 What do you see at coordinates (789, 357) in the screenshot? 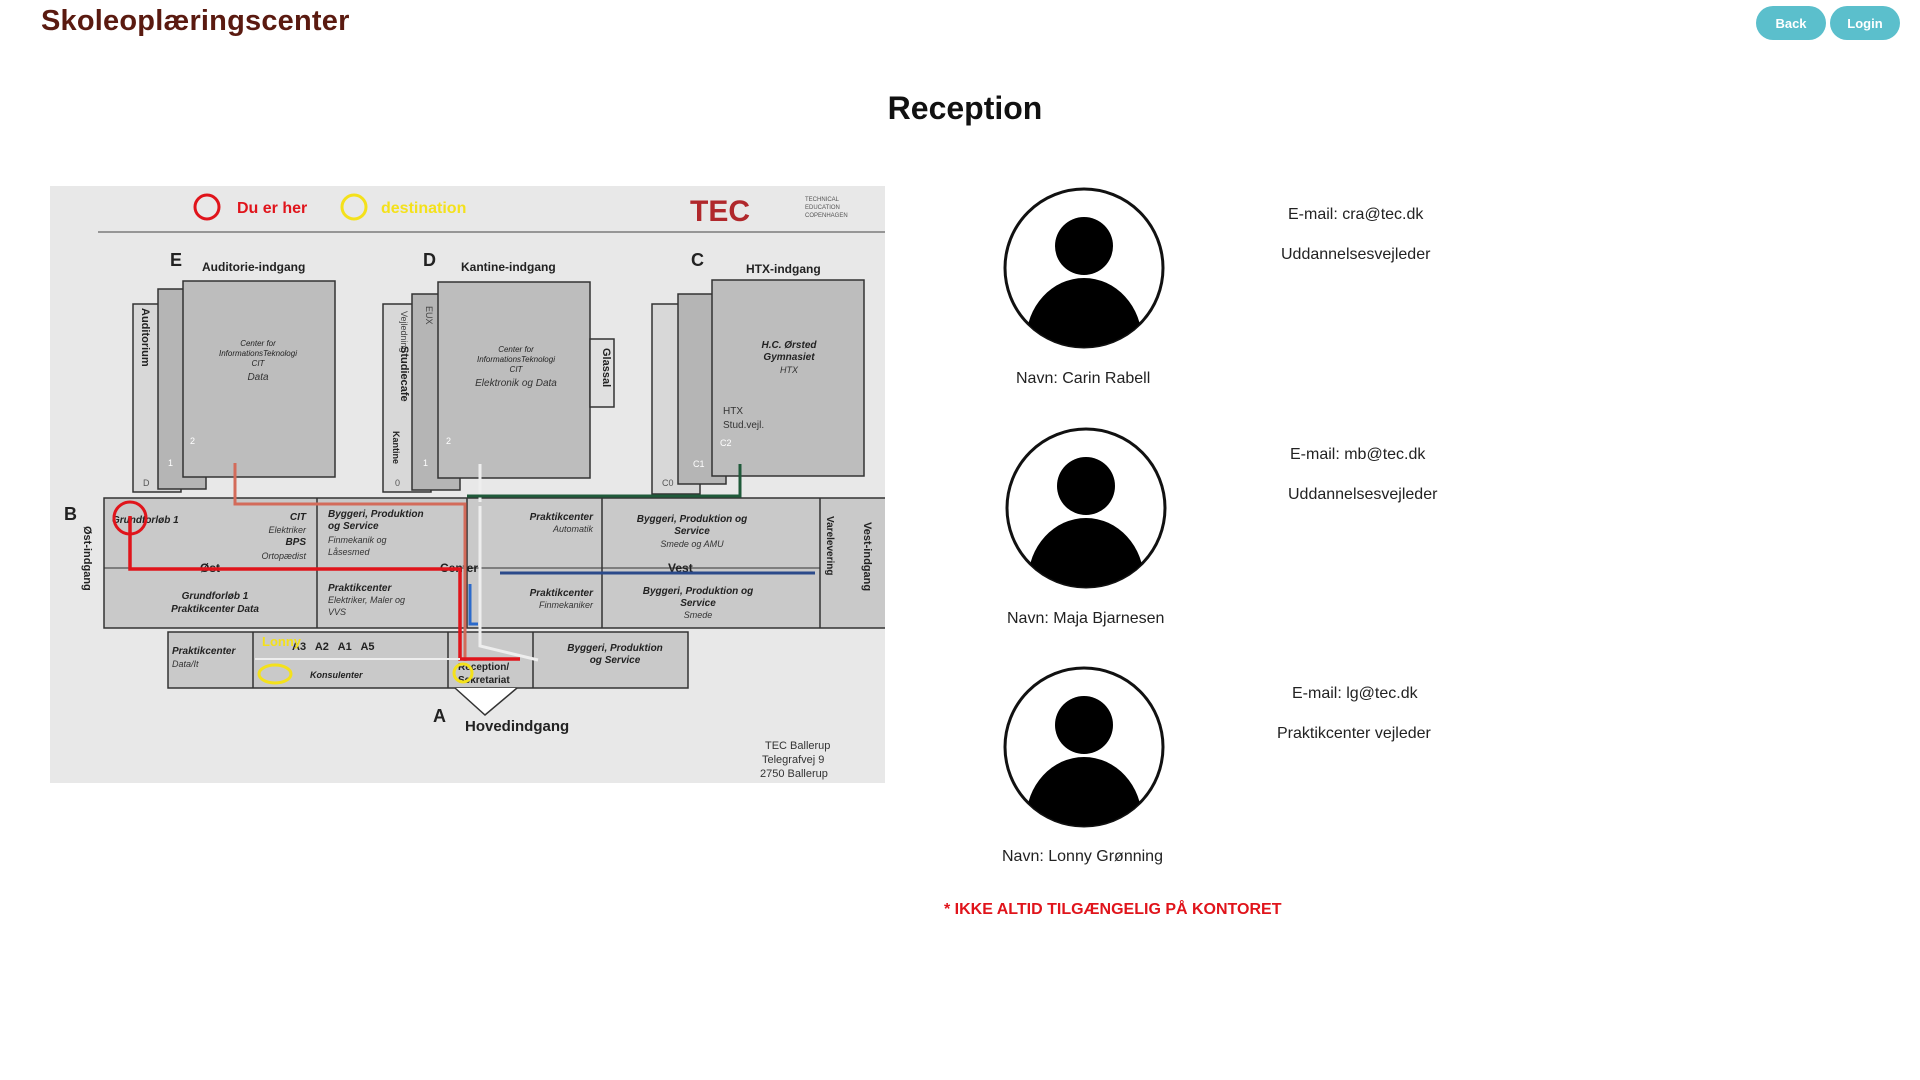
I see `hc-2: Gymnasiet` at bounding box center [789, 357].